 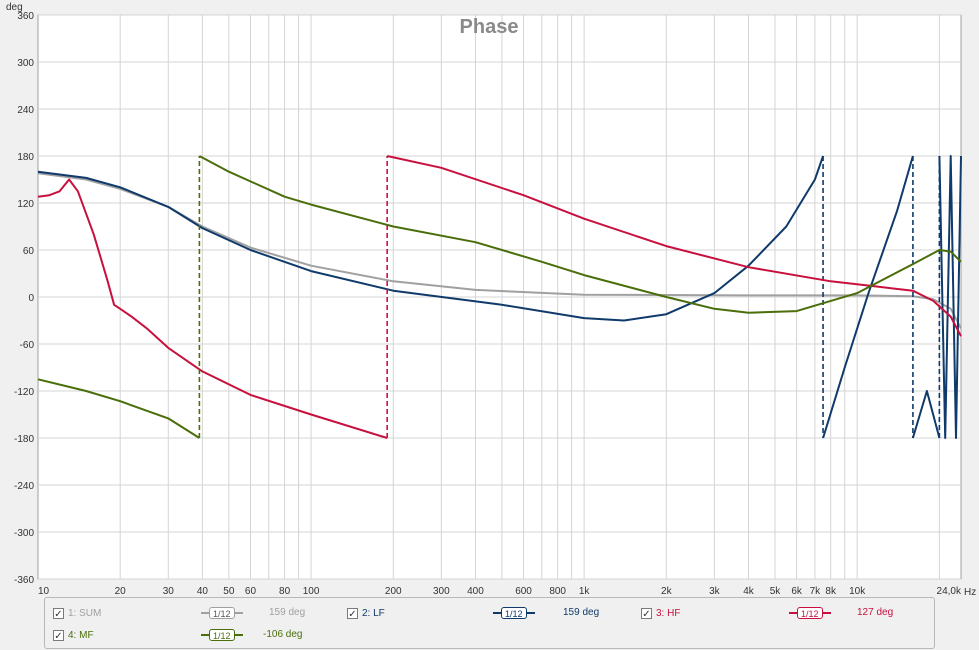 I want to click on y-tick-label: -120, so click(x=24, y=392).